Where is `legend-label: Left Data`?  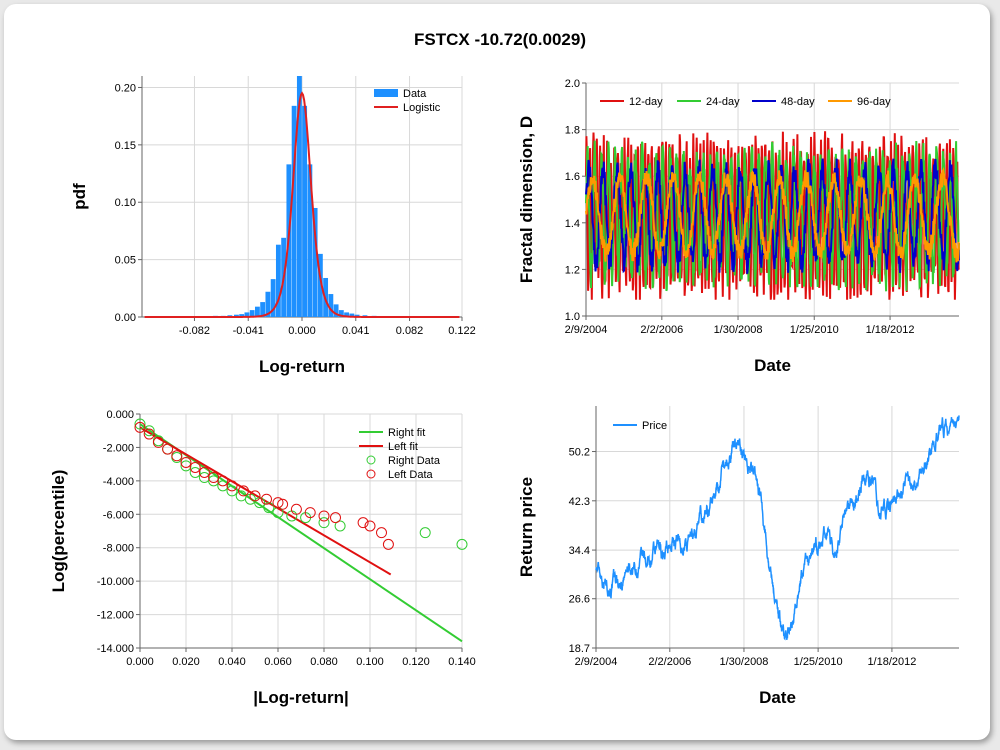
legend-label: Left Data is located at coordinates (411, 475).